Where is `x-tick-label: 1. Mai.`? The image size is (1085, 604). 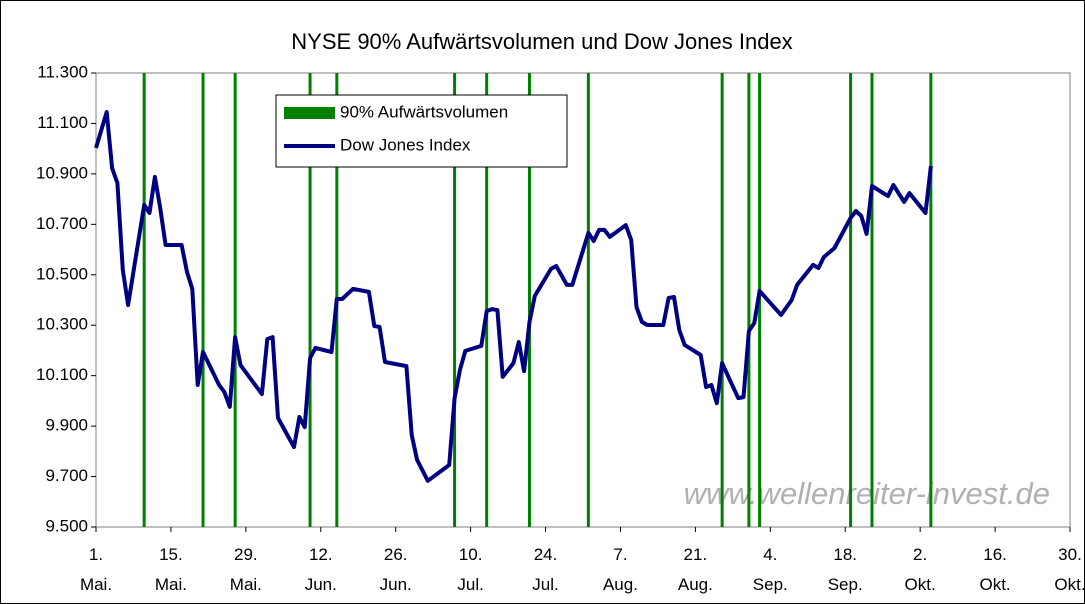 x-tick-label: 1. Mai. is located at coordinates (96, 569).